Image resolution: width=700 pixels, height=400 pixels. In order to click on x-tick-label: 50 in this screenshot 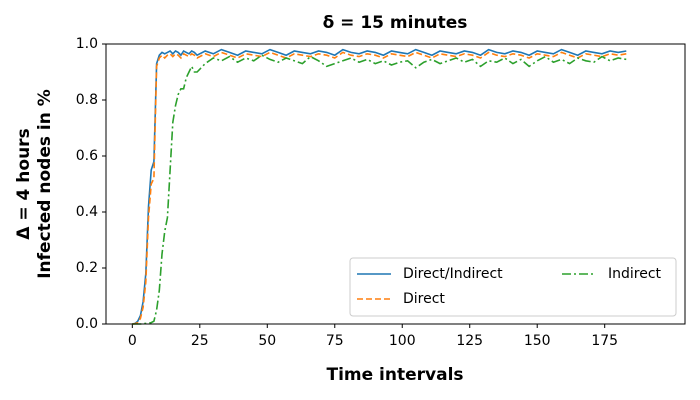, I will do `click(267, 341)`.